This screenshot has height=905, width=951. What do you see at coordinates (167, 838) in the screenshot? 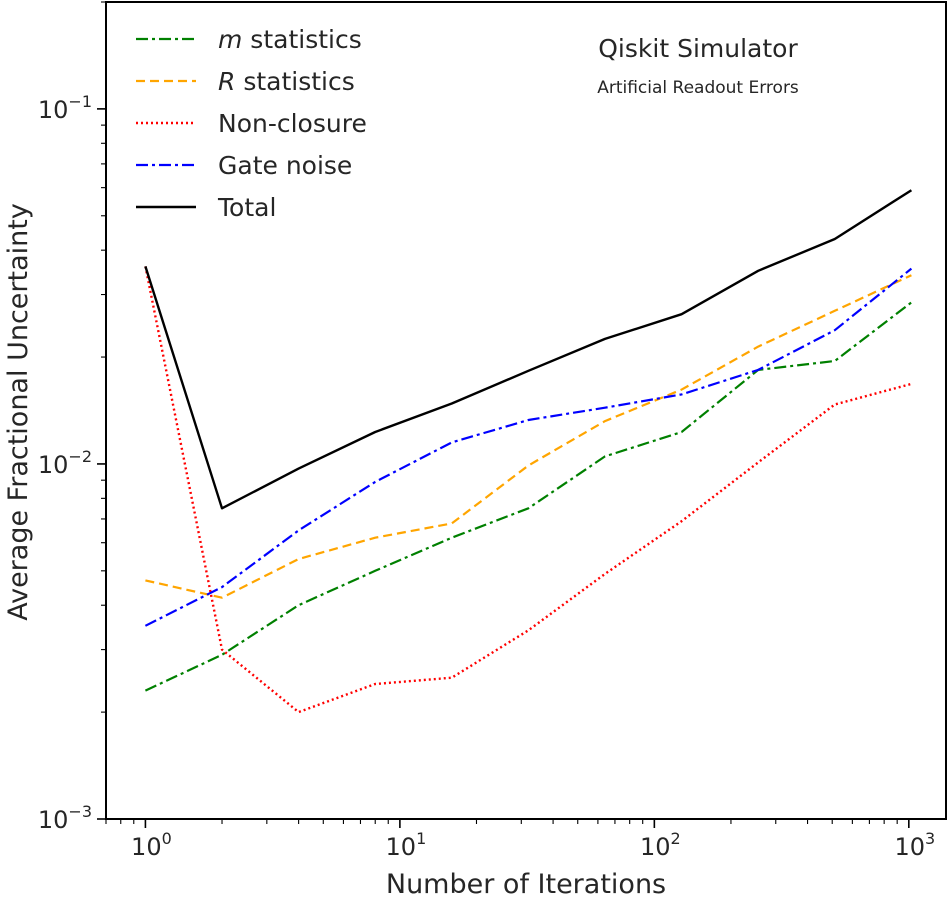
I see `x-tick-exponent: 0` at bounding box center [167, 838].